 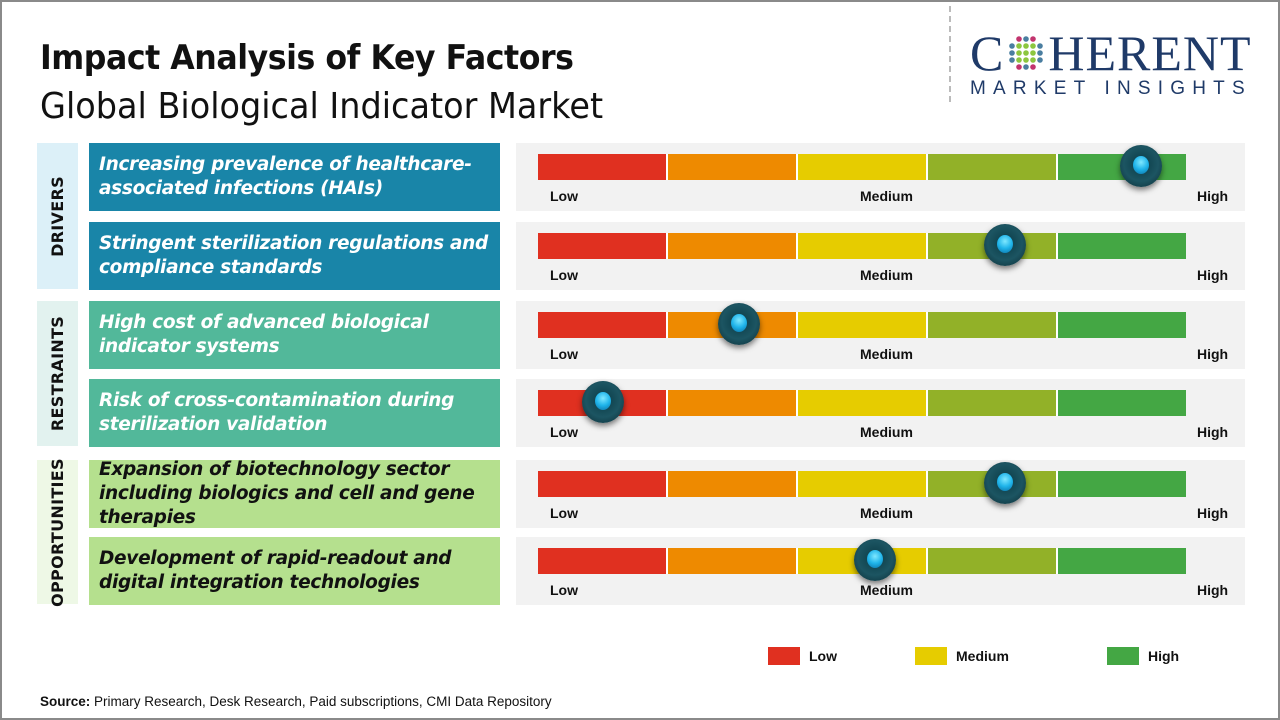 I want to click on legend-swatch-high, so click(x=1123, y=656).